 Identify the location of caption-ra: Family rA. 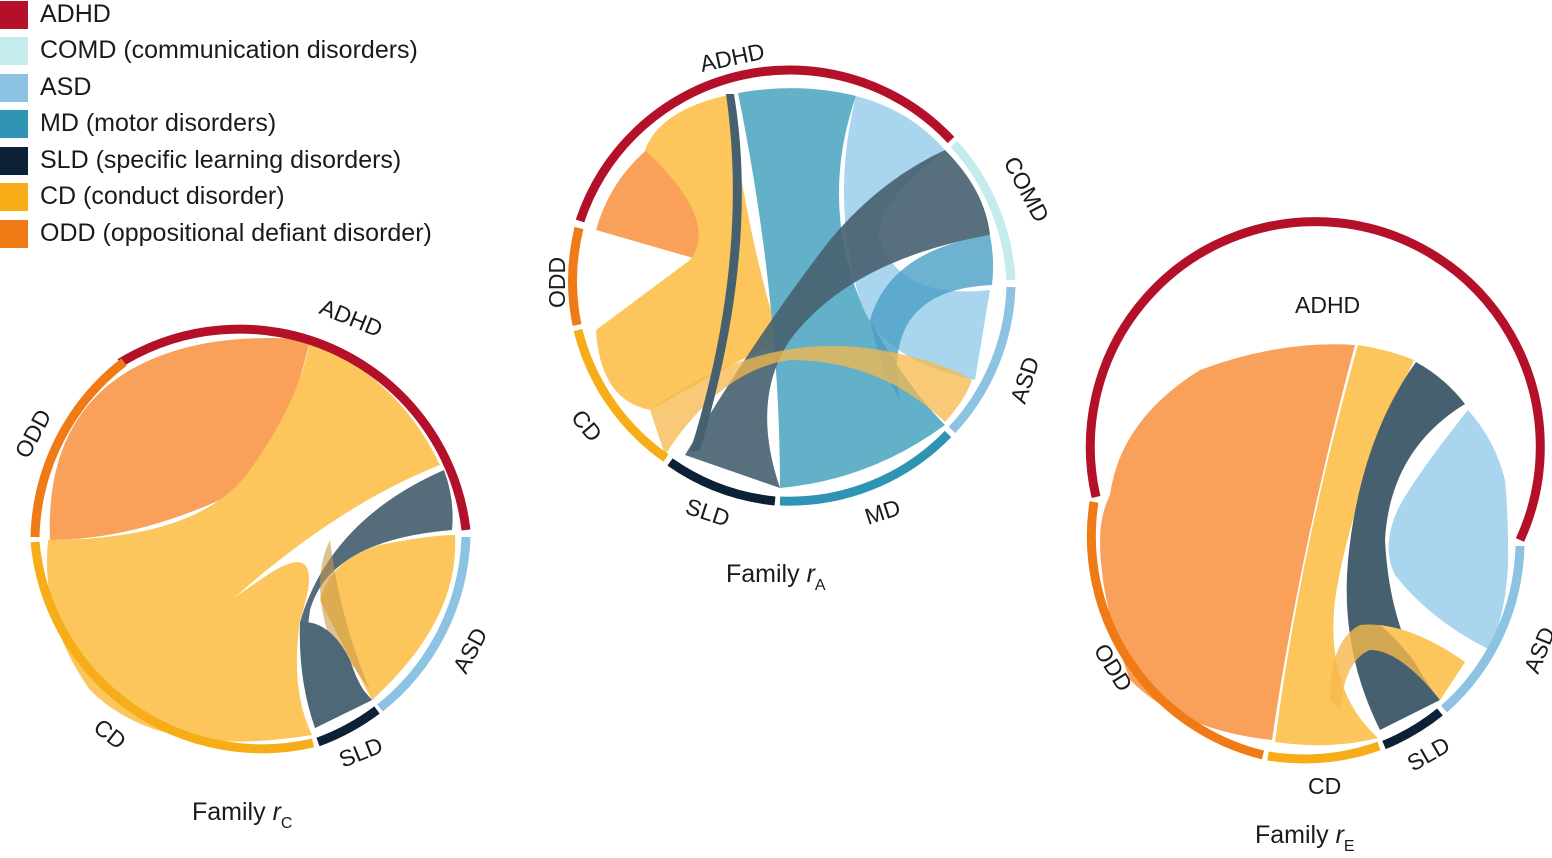
(776, 577).